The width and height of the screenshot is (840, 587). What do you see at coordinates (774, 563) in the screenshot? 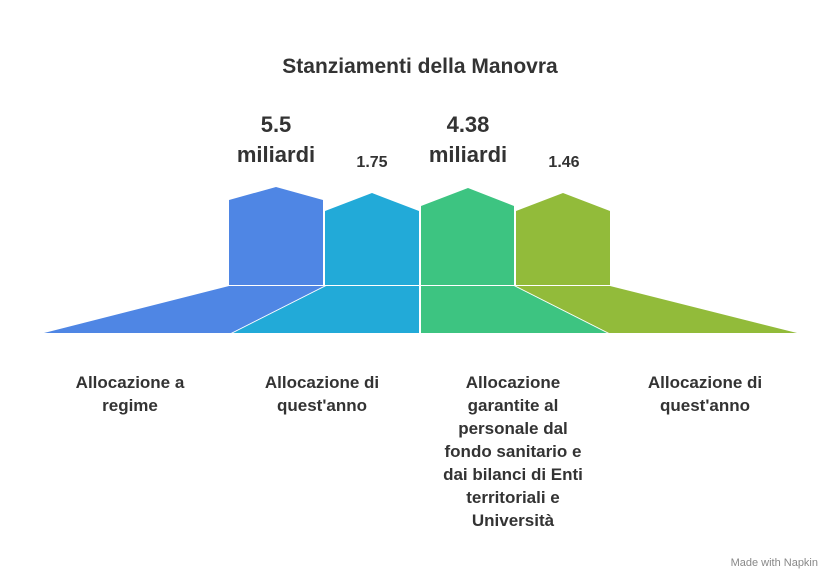
I see `footer: Made with Napkin` at bounding box center [774, 563].